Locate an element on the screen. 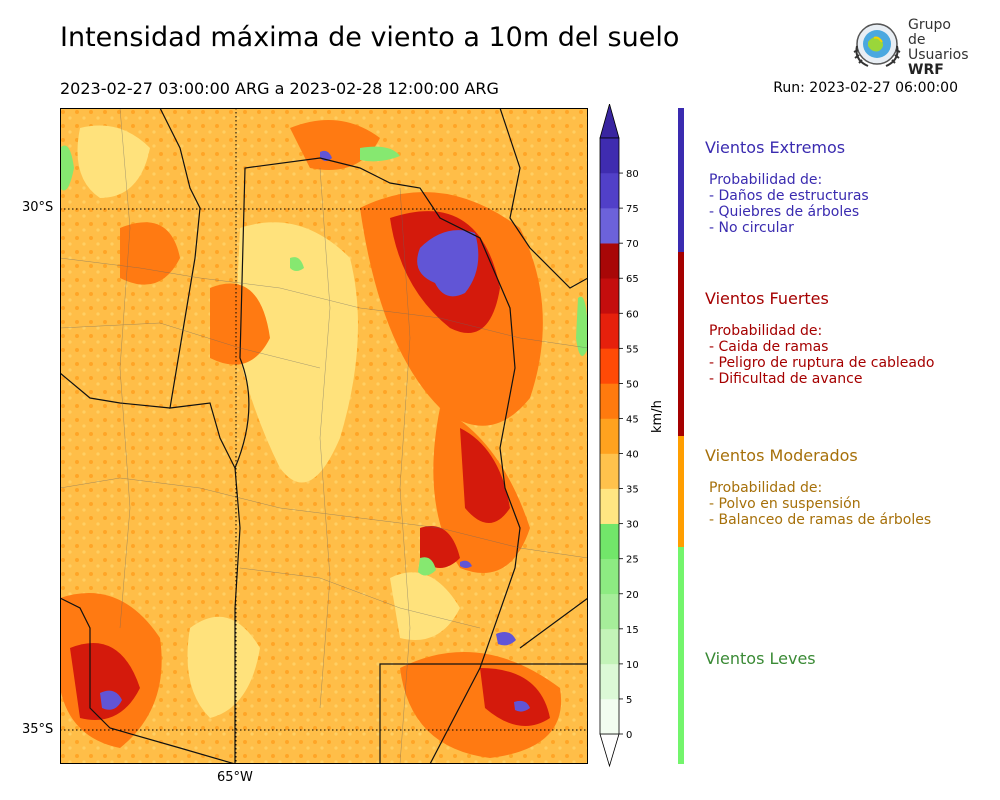 The width and height of the screenshot is (1000, 800). colorbar-tick-label: 0 is located at coordinates (629, 735).